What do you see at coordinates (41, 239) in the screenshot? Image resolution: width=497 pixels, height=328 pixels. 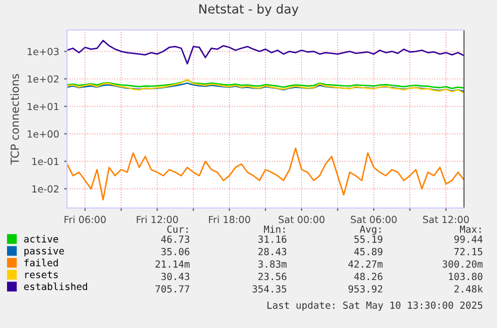 I see `legend-label: active` at bounding box center [41, 239].